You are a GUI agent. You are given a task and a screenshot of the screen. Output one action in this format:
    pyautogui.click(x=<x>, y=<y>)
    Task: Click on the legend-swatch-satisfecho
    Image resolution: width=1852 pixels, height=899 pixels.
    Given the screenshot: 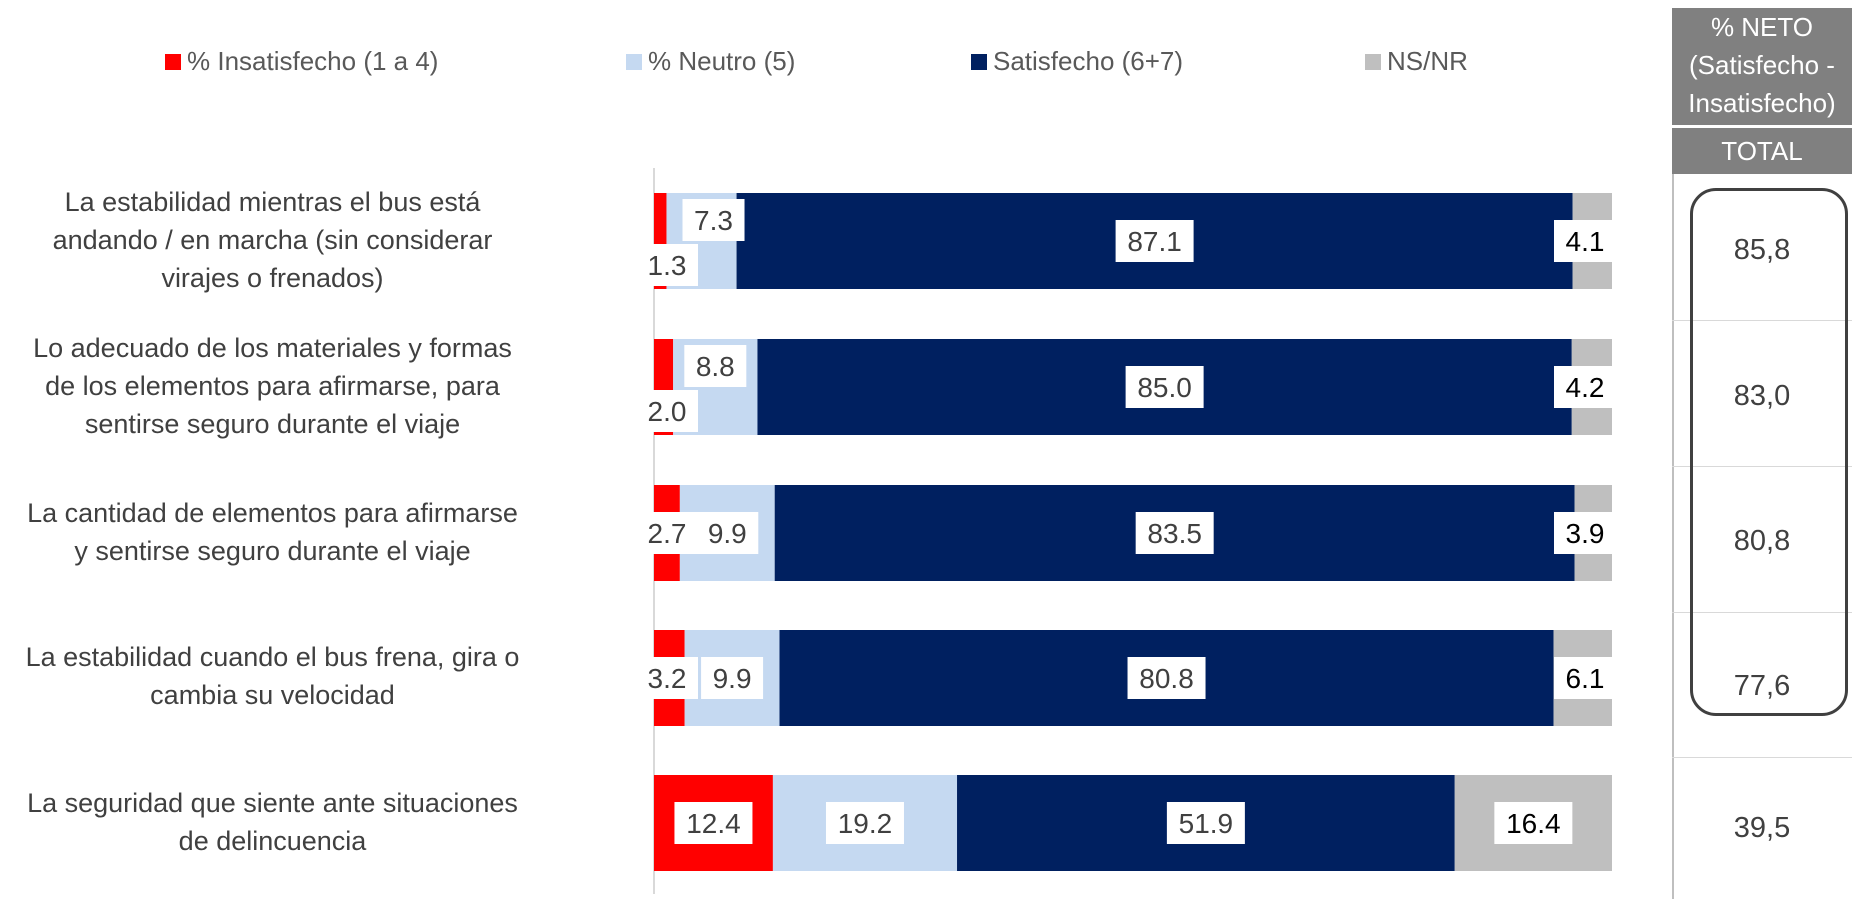 What is the action you would take?
    pyautogui.click(x=979, y=61)
    